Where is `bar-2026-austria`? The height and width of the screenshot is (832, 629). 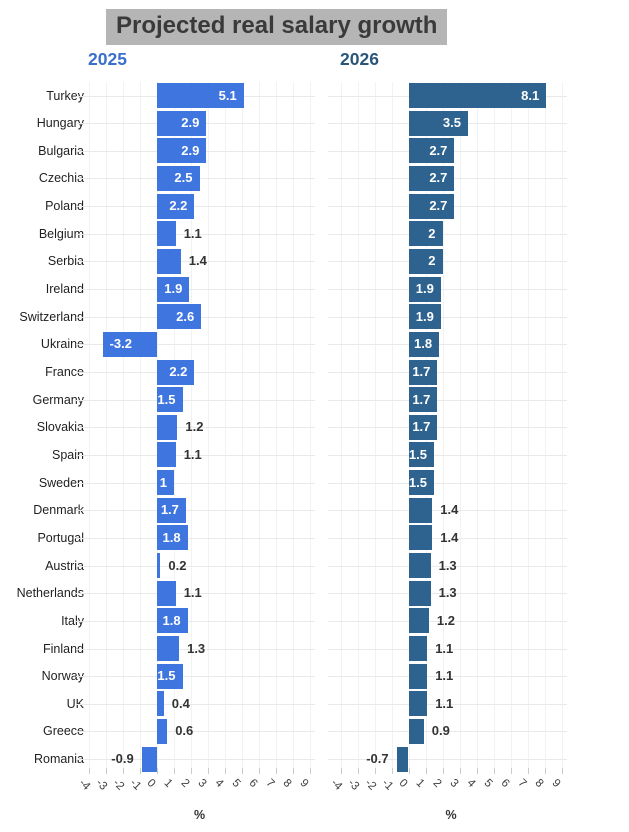 bar-2026-austria is located at coordinates (419, 566).